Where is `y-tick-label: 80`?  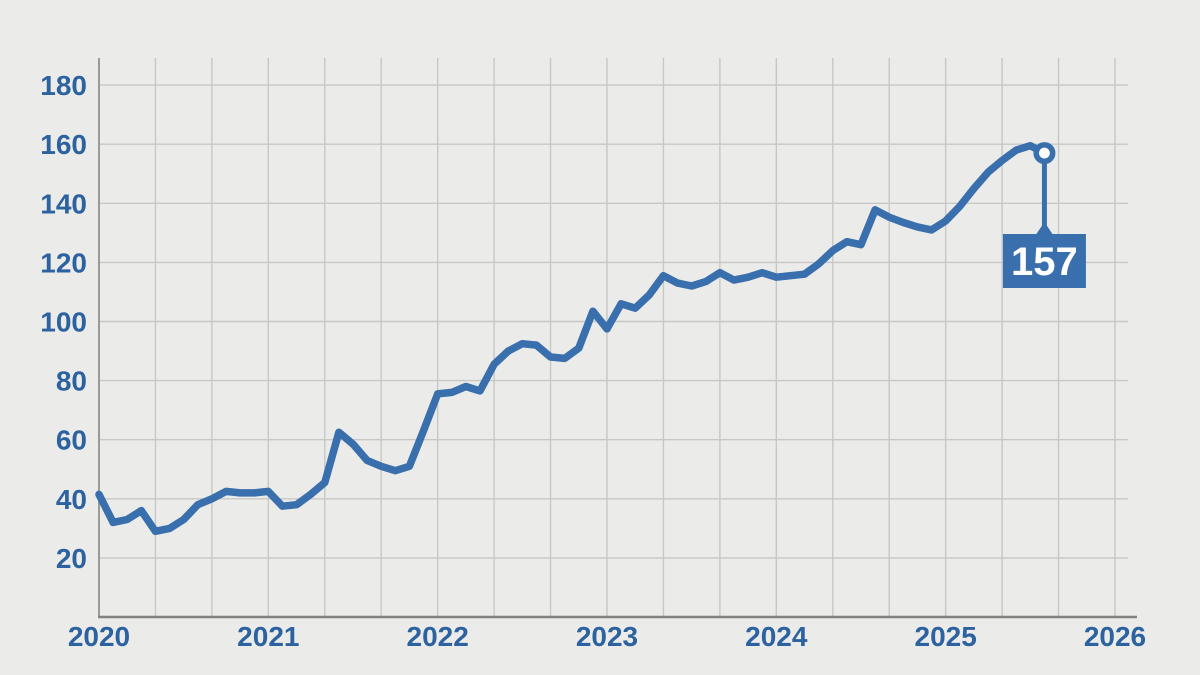
y-tick-label: 80 is located at coordinates (71, 381).